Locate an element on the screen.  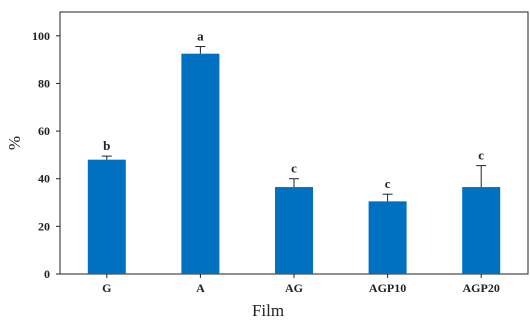
y-tick-label: 100 is located at coordinates (41, 36).